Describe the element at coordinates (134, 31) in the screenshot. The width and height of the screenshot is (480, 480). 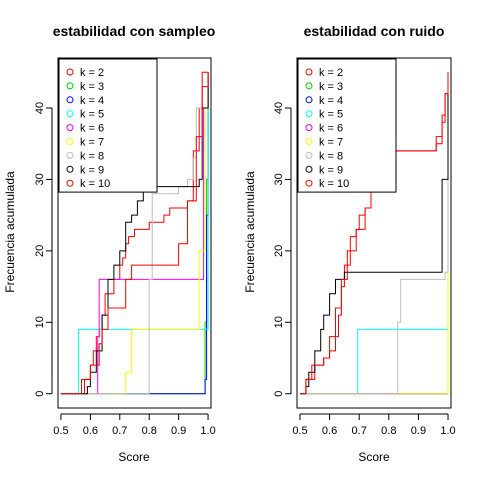
I see `chart-title: estabilidad con sampleo` at that location.